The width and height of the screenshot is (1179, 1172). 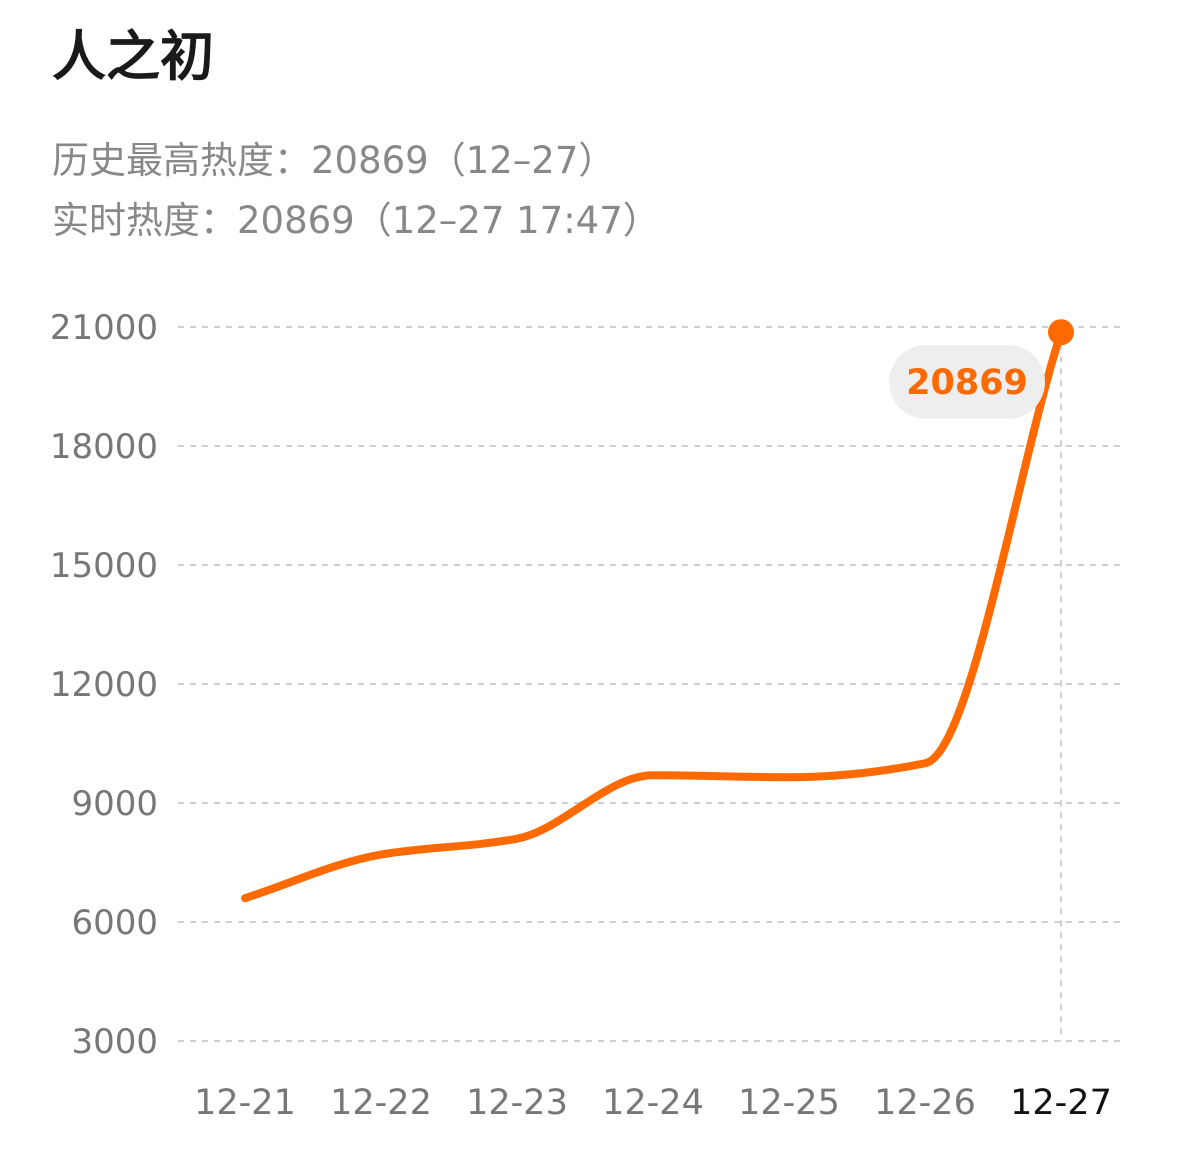 I want to click on x-tick-label: 12-26, so click(x=925, y=1103).